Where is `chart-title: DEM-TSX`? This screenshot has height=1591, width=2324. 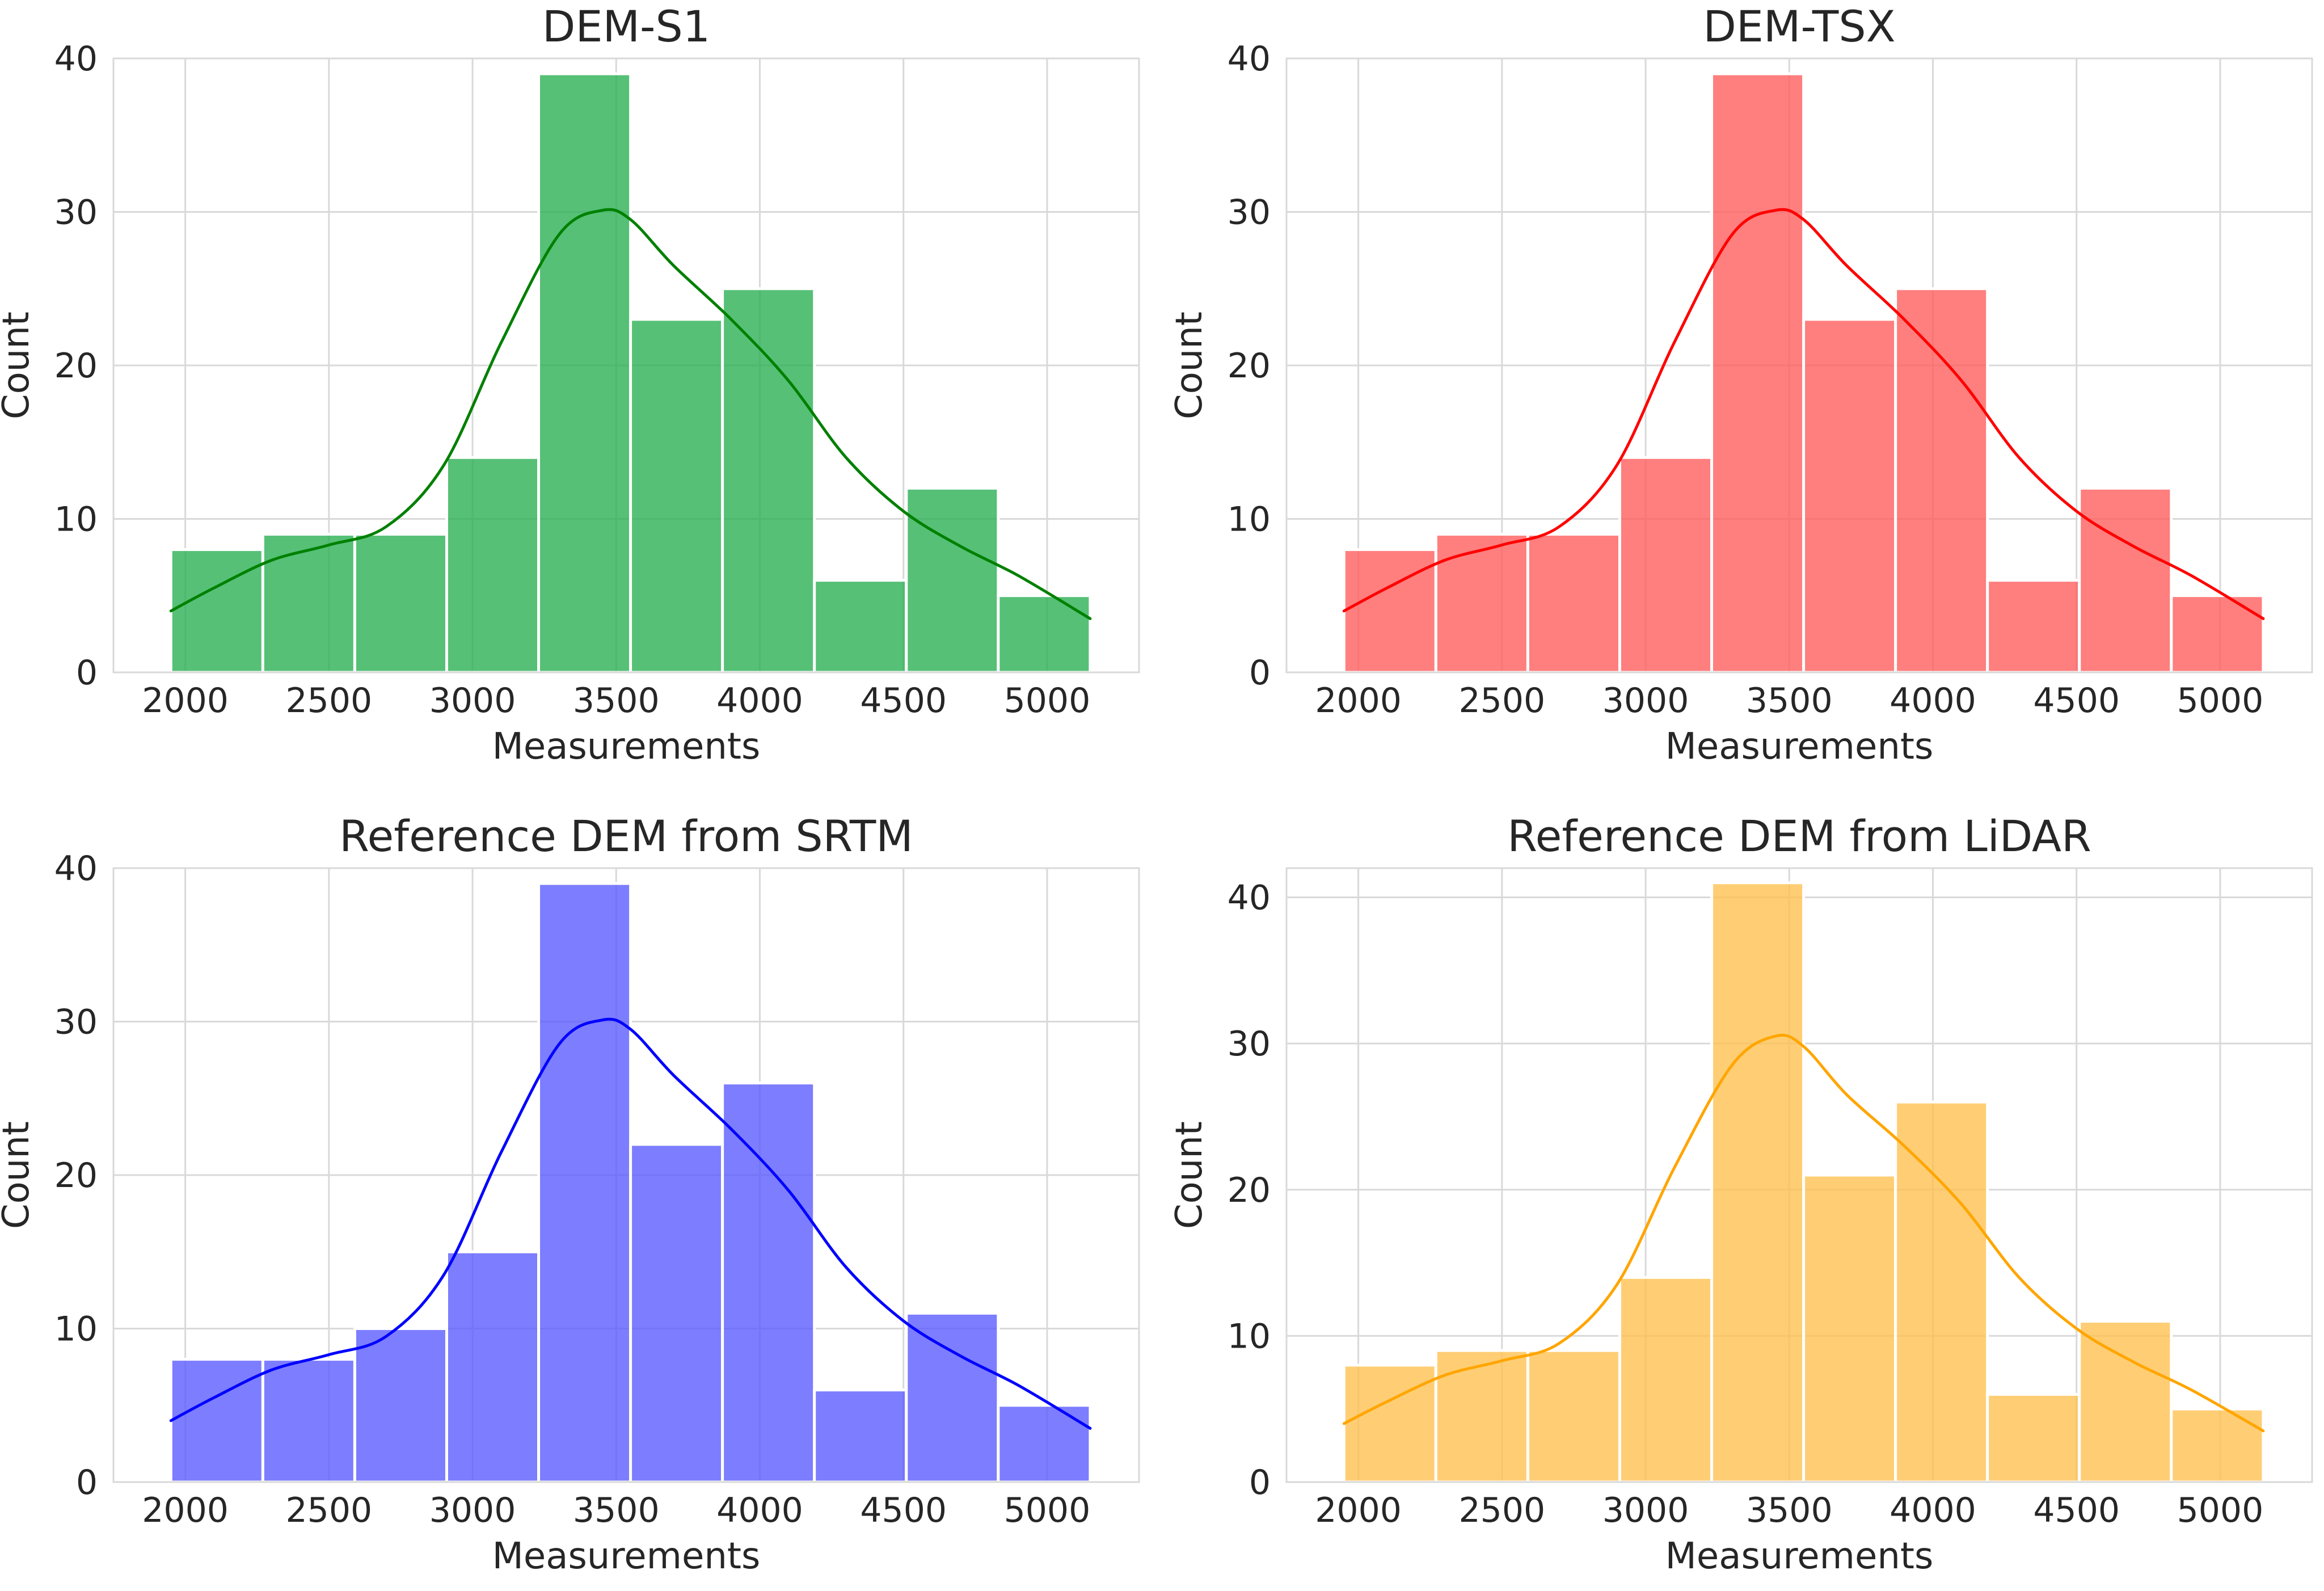 chart-title: DEM-TSX is located at coordinates (1799, 26).